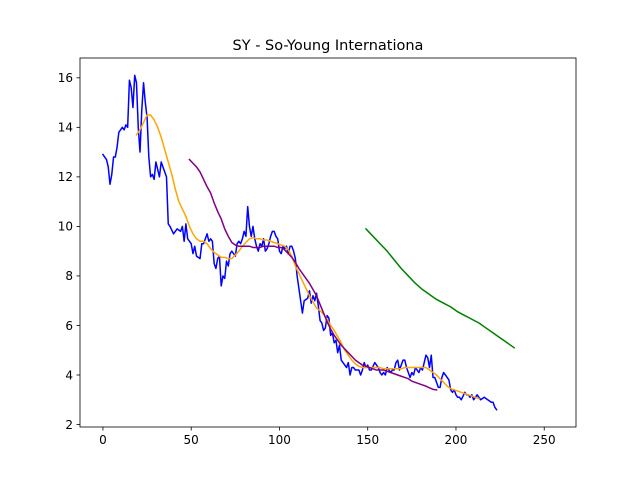 This screenshot has height=480, width=640. Describe the element at coordinates (69, 375) in the screenshot. I see `y-tick-label: 4` at that location.